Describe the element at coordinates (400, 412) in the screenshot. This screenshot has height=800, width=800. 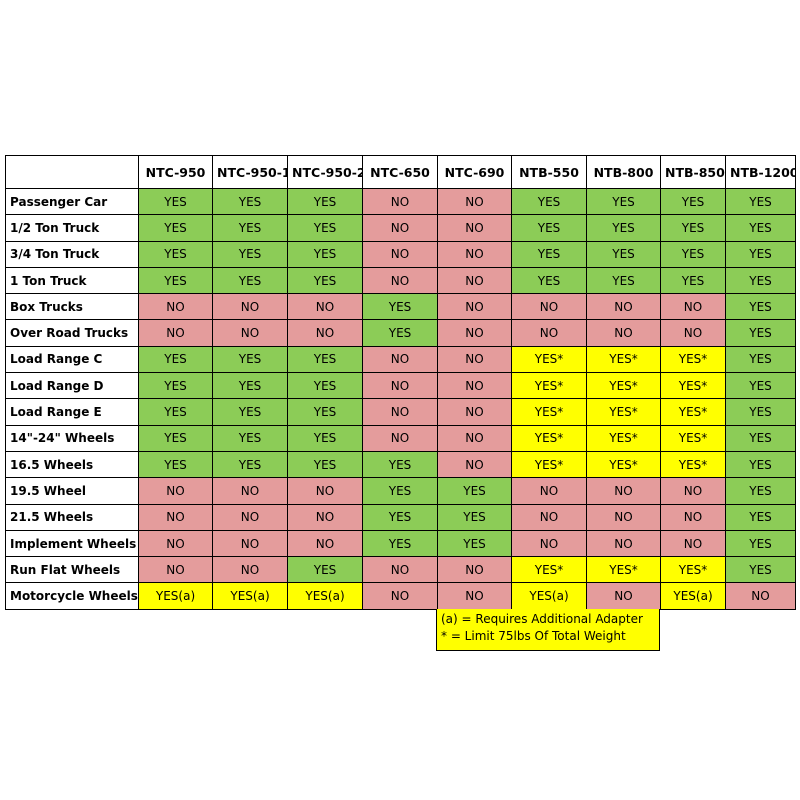
I see `table-row: Load Range E YES YES YES NO NO YES* YES* YES* YES` at that location.